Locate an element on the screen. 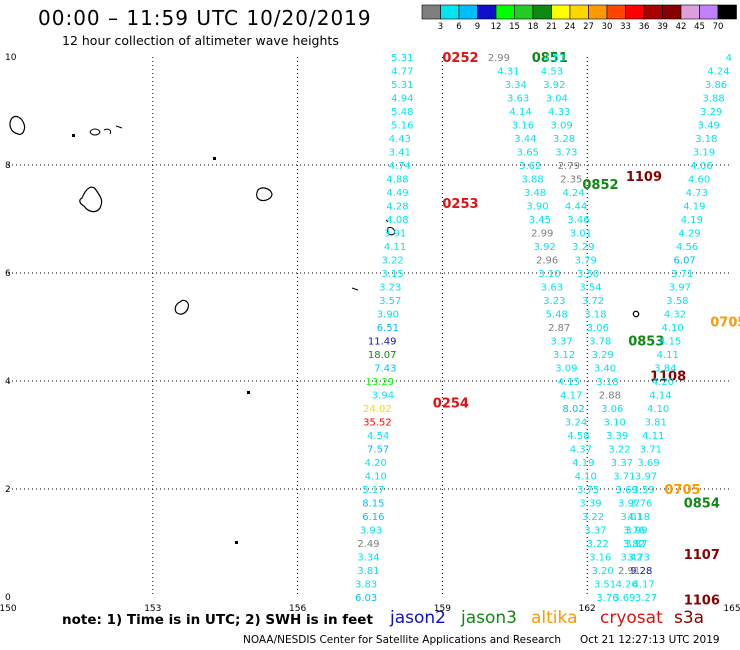 The image size is (740, 650). colorbar-label: 39 is located at coordinates (662, 27).